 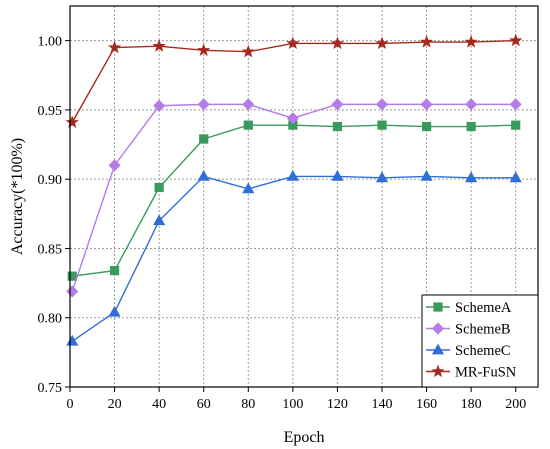 I want to click on y-tick-label: 0.80, so click(x=50, y=319).